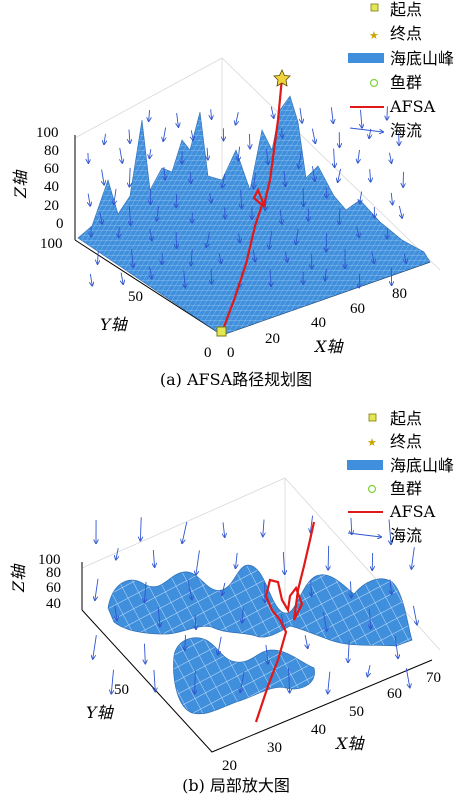 The image size is (472, 798). What do you see at coordinates (318, 730) in the screenshot?
I see `panel-b-xtick-40: 40` at bounding box center [318, 730].